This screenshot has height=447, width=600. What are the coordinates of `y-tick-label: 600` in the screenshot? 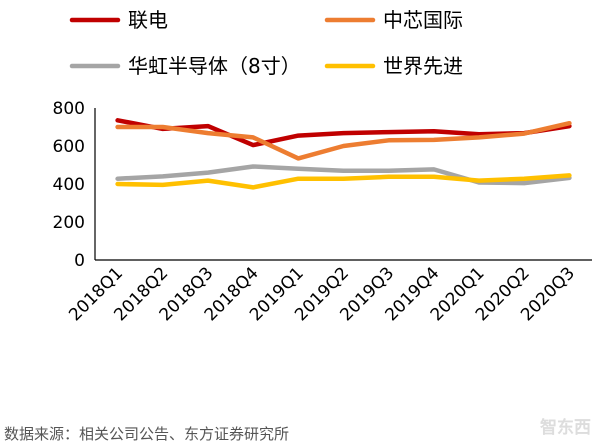 It's located at (69, 147).